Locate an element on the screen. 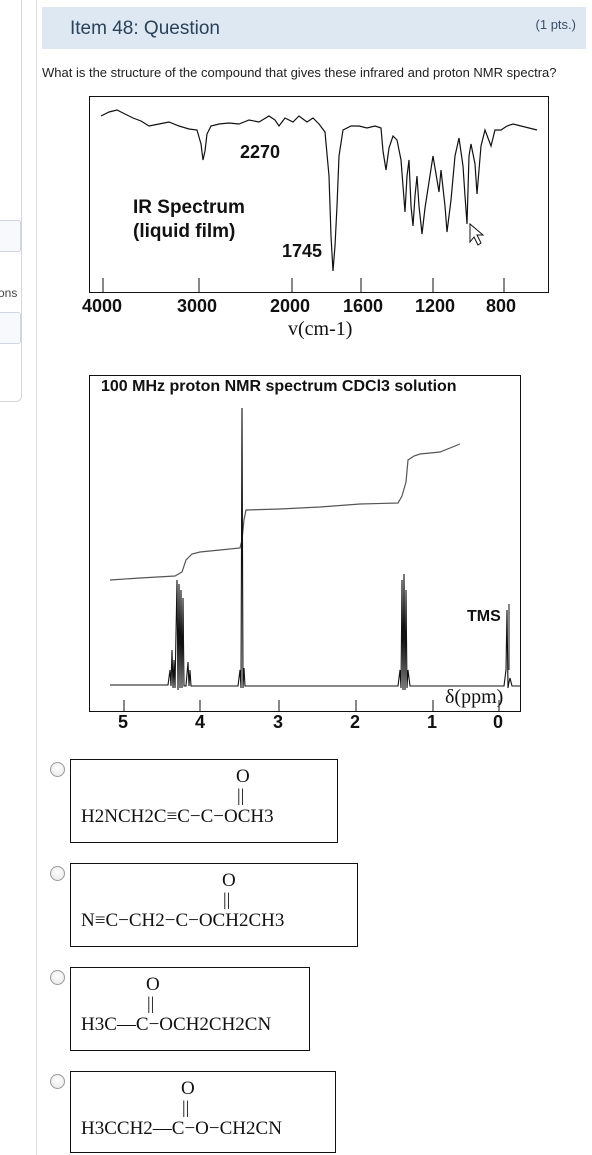 This screenshot has width=592, height=1155. choice-b-formula: N≡C−CH2−C−OCH2CH3 is located at coordinates (182, 921).